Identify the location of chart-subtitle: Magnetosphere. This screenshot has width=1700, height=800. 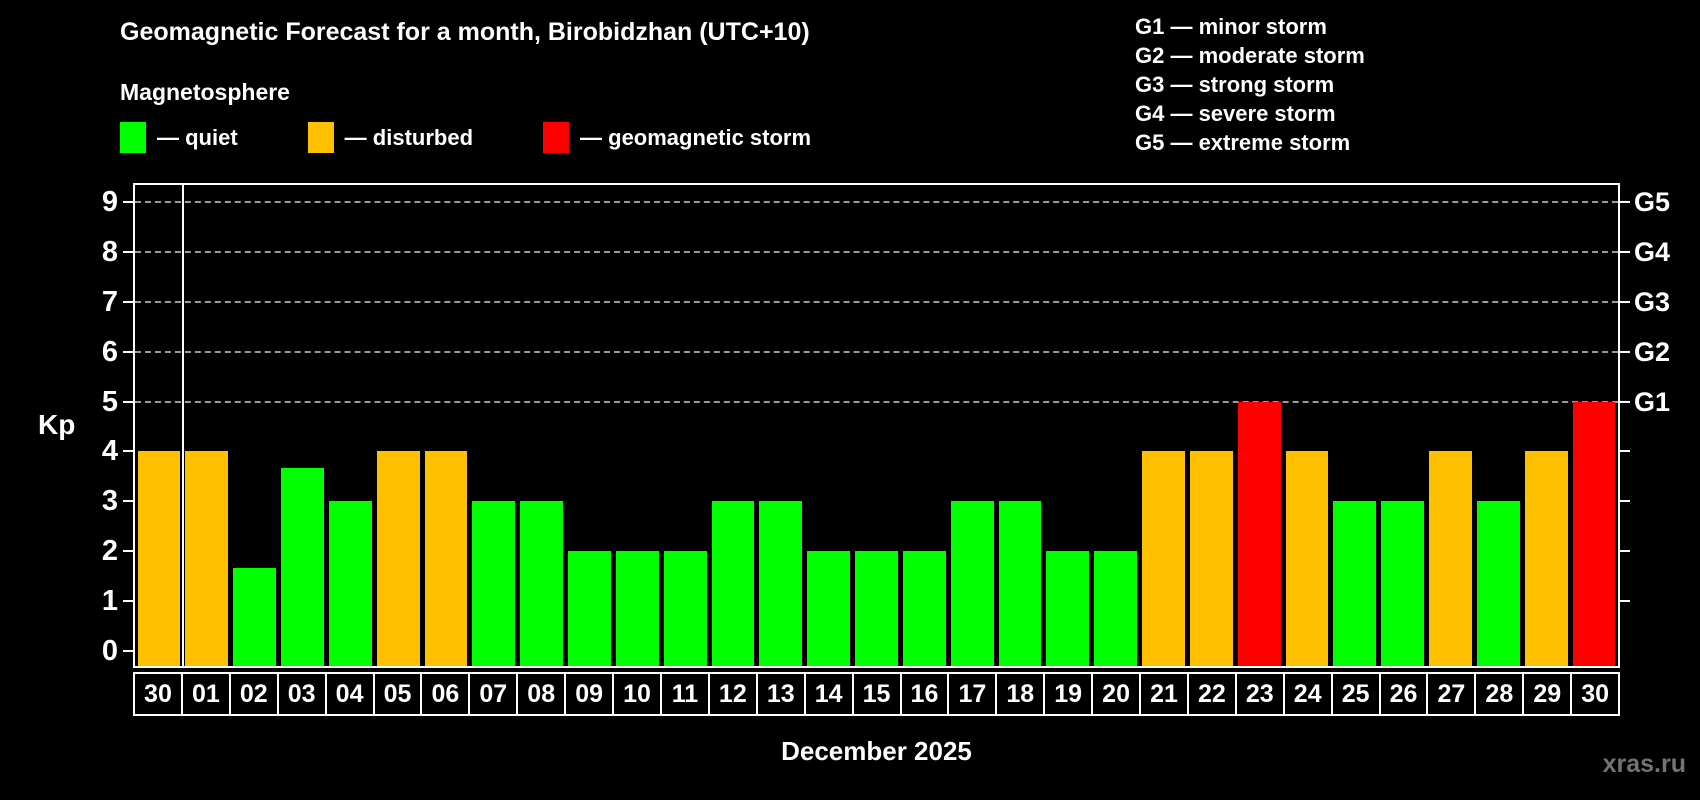
(205, 92).